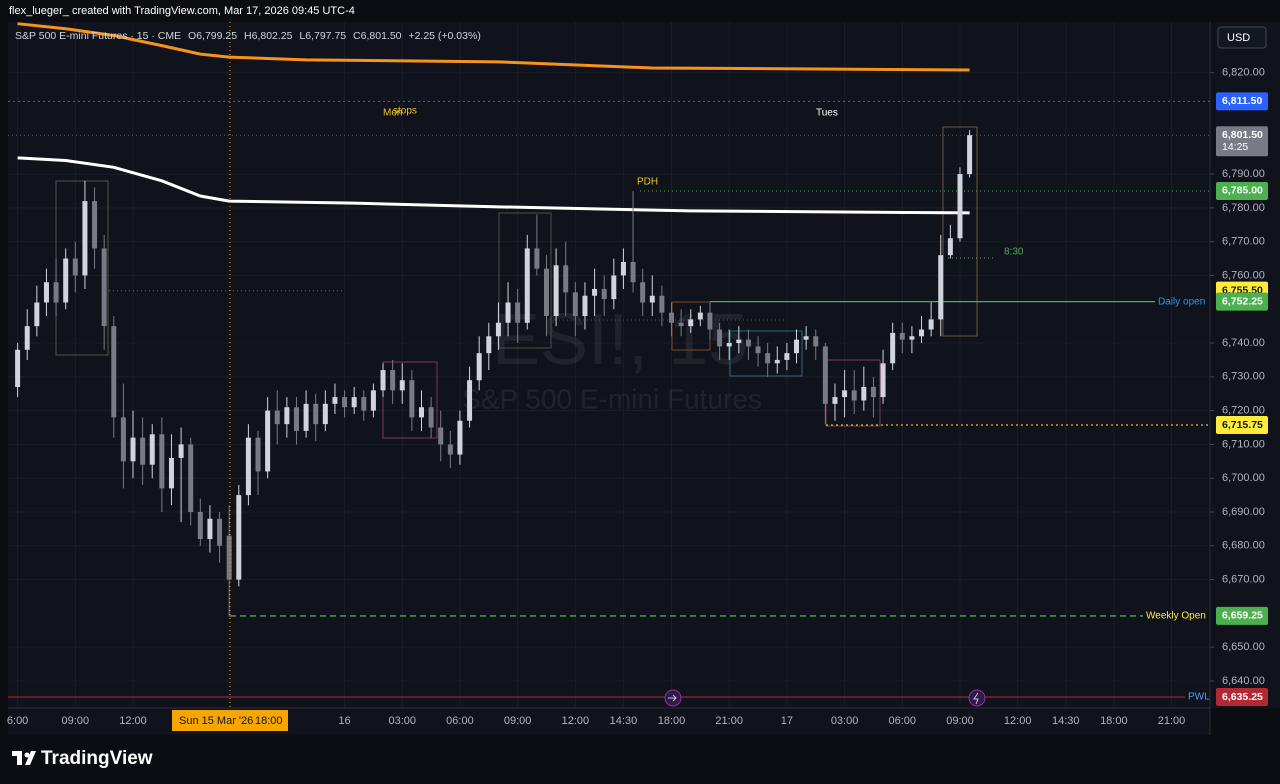 The width and height of the screenshot is (1280, 784). What do you see at coordinates (82, 758) in the screenshot?
I see `footer-logo: TradingView` at bounding box center [82, 758].